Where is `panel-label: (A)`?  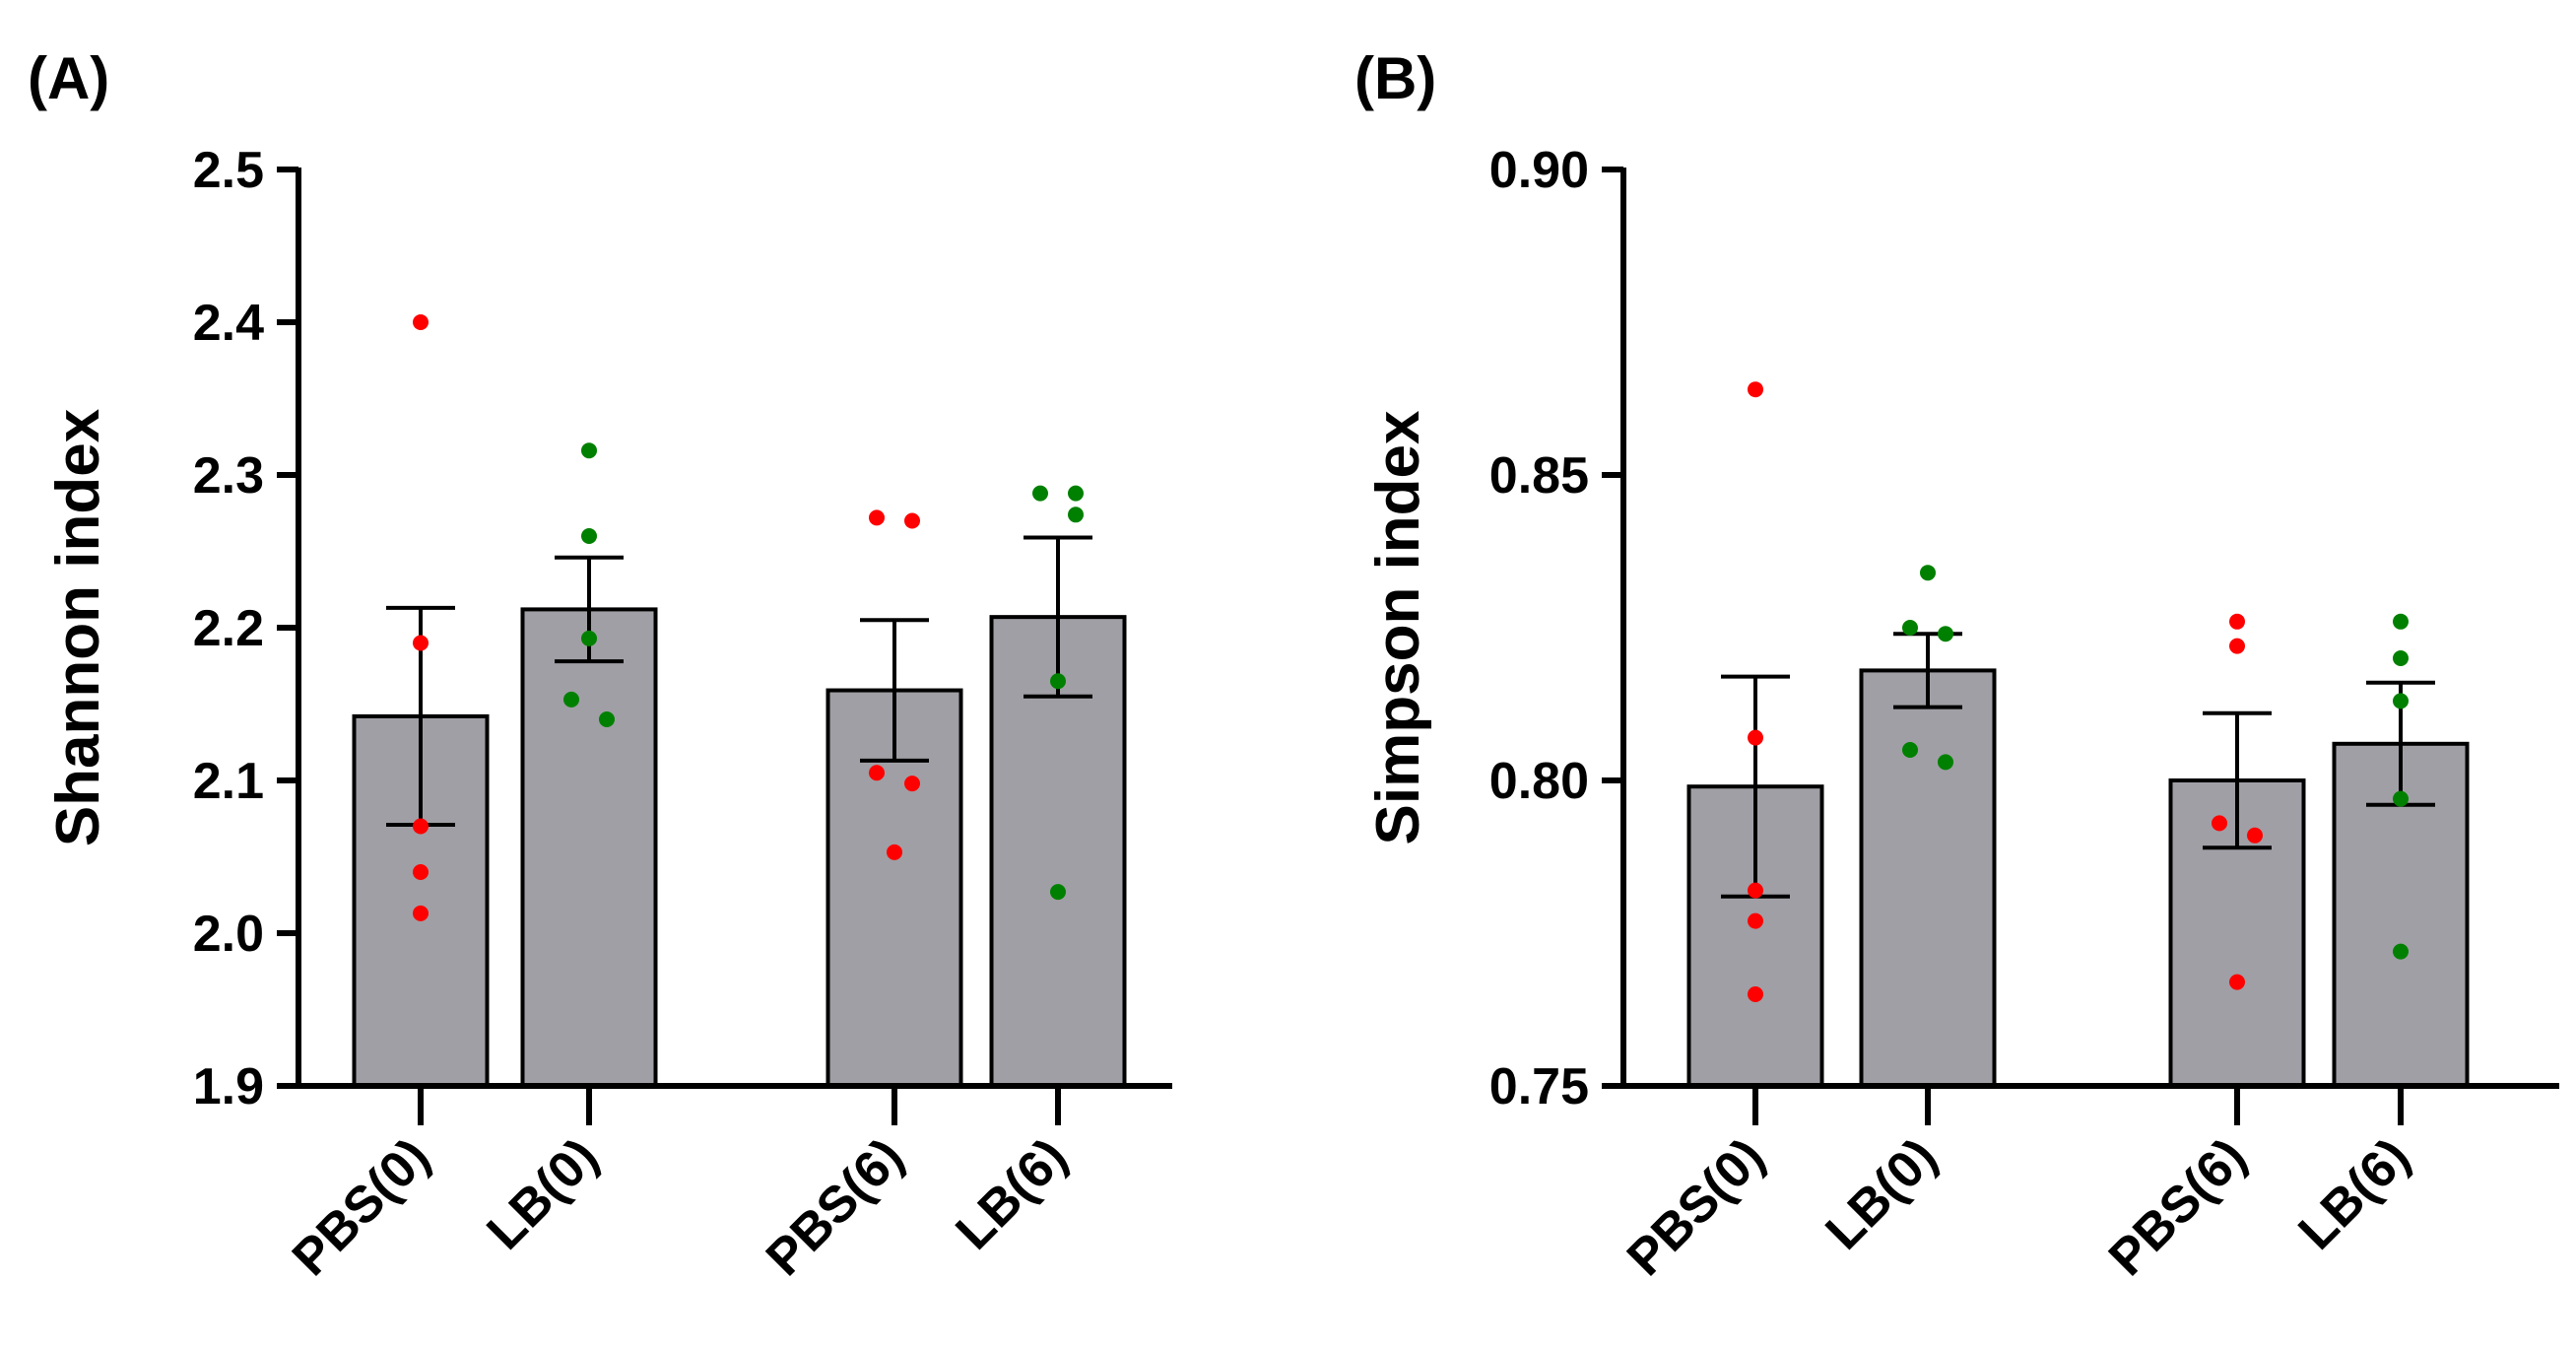
panel-label: (A) is located at coordinates (69, 78).